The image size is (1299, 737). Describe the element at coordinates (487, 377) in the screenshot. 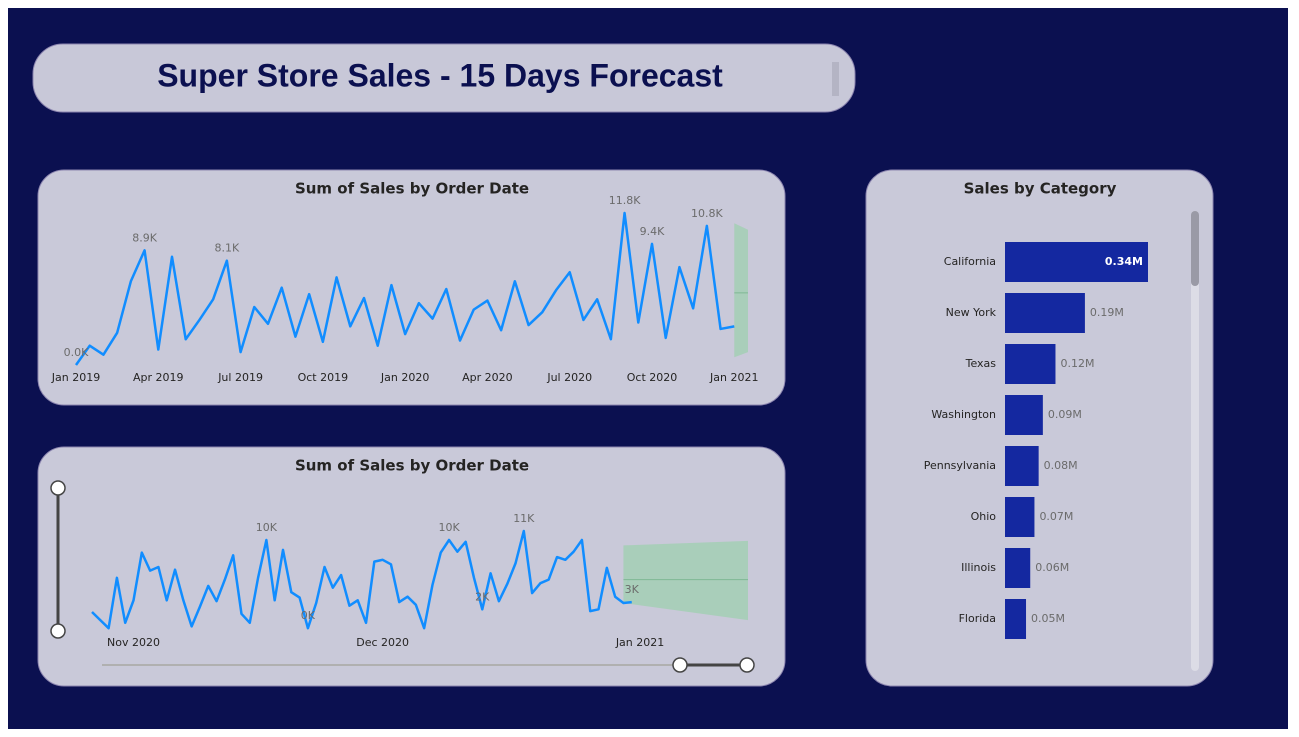

I see `x-tick-label: Apr 2020` at that location.